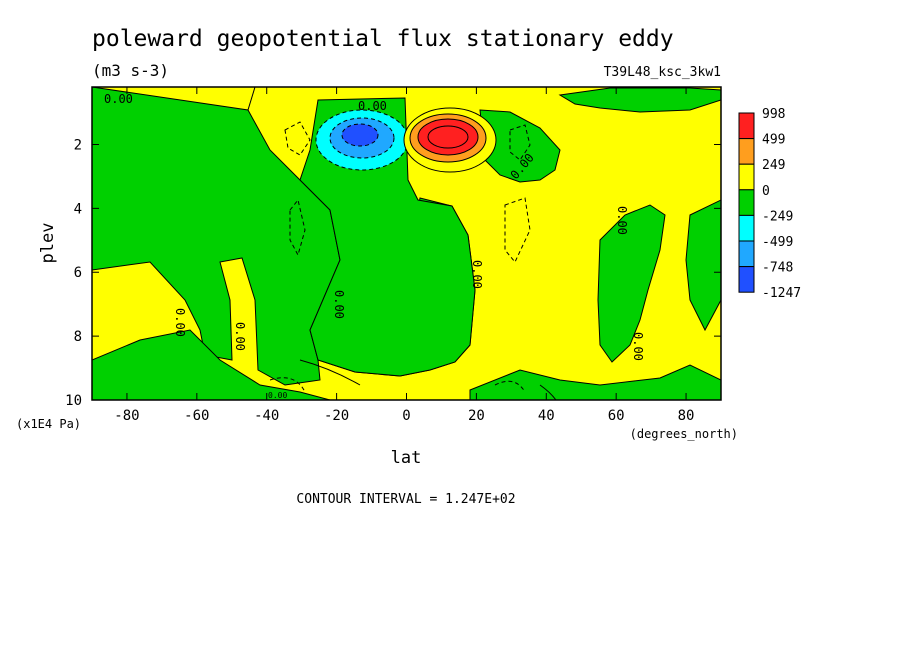  What do you see at coordinates (78, 145) in the screenshot?
I see `y-tick-label: 2` at bounding box center [78, 145].